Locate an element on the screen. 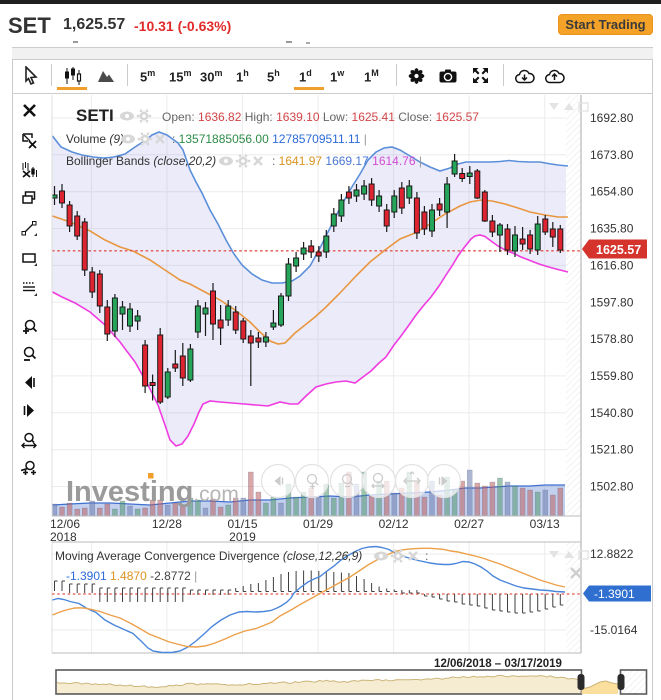 Image resolution: width=661 pixels, height=700 pixels. svg-text: 1502.80 is located at coordinates (612, 487).